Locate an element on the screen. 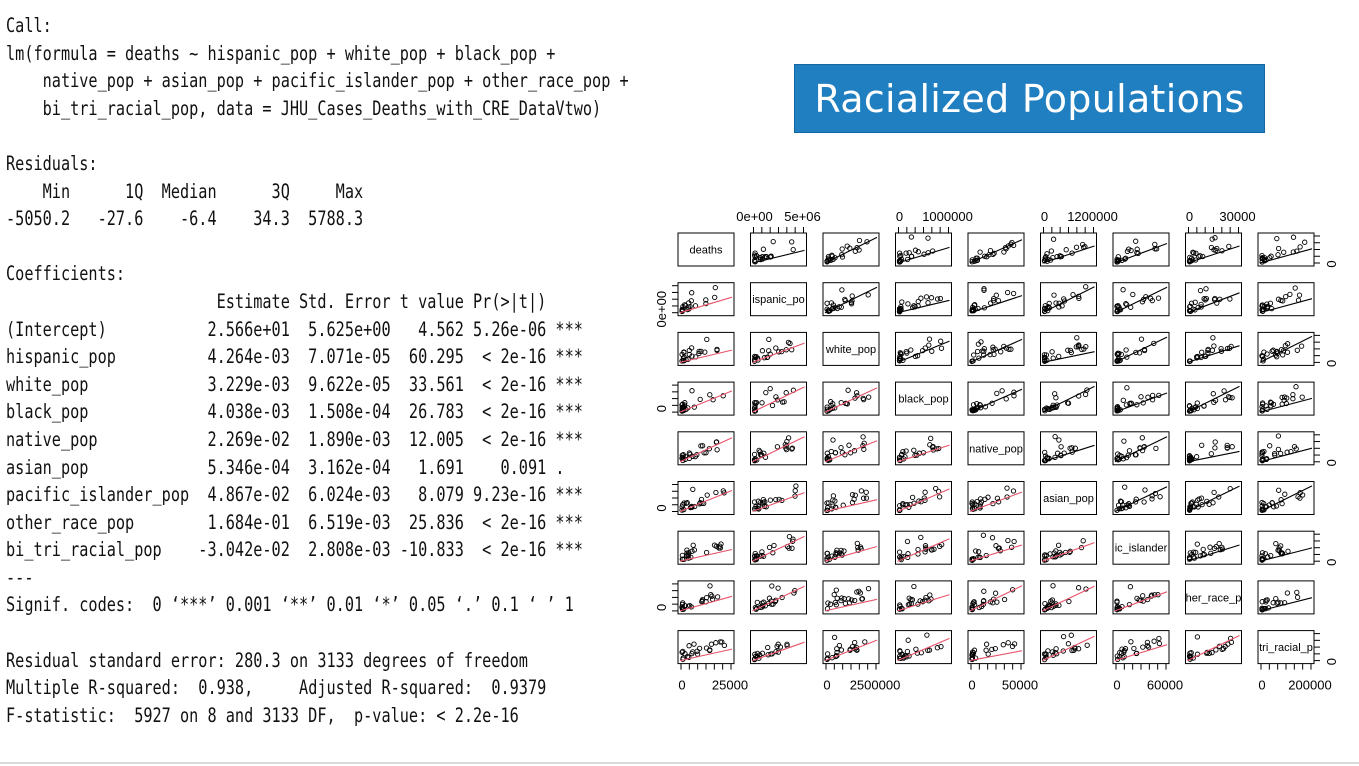 The width and height of the screenshot is (1359, 766). panel-hispanic_pop-vs-native_pop is located at coordinates (996, 299).